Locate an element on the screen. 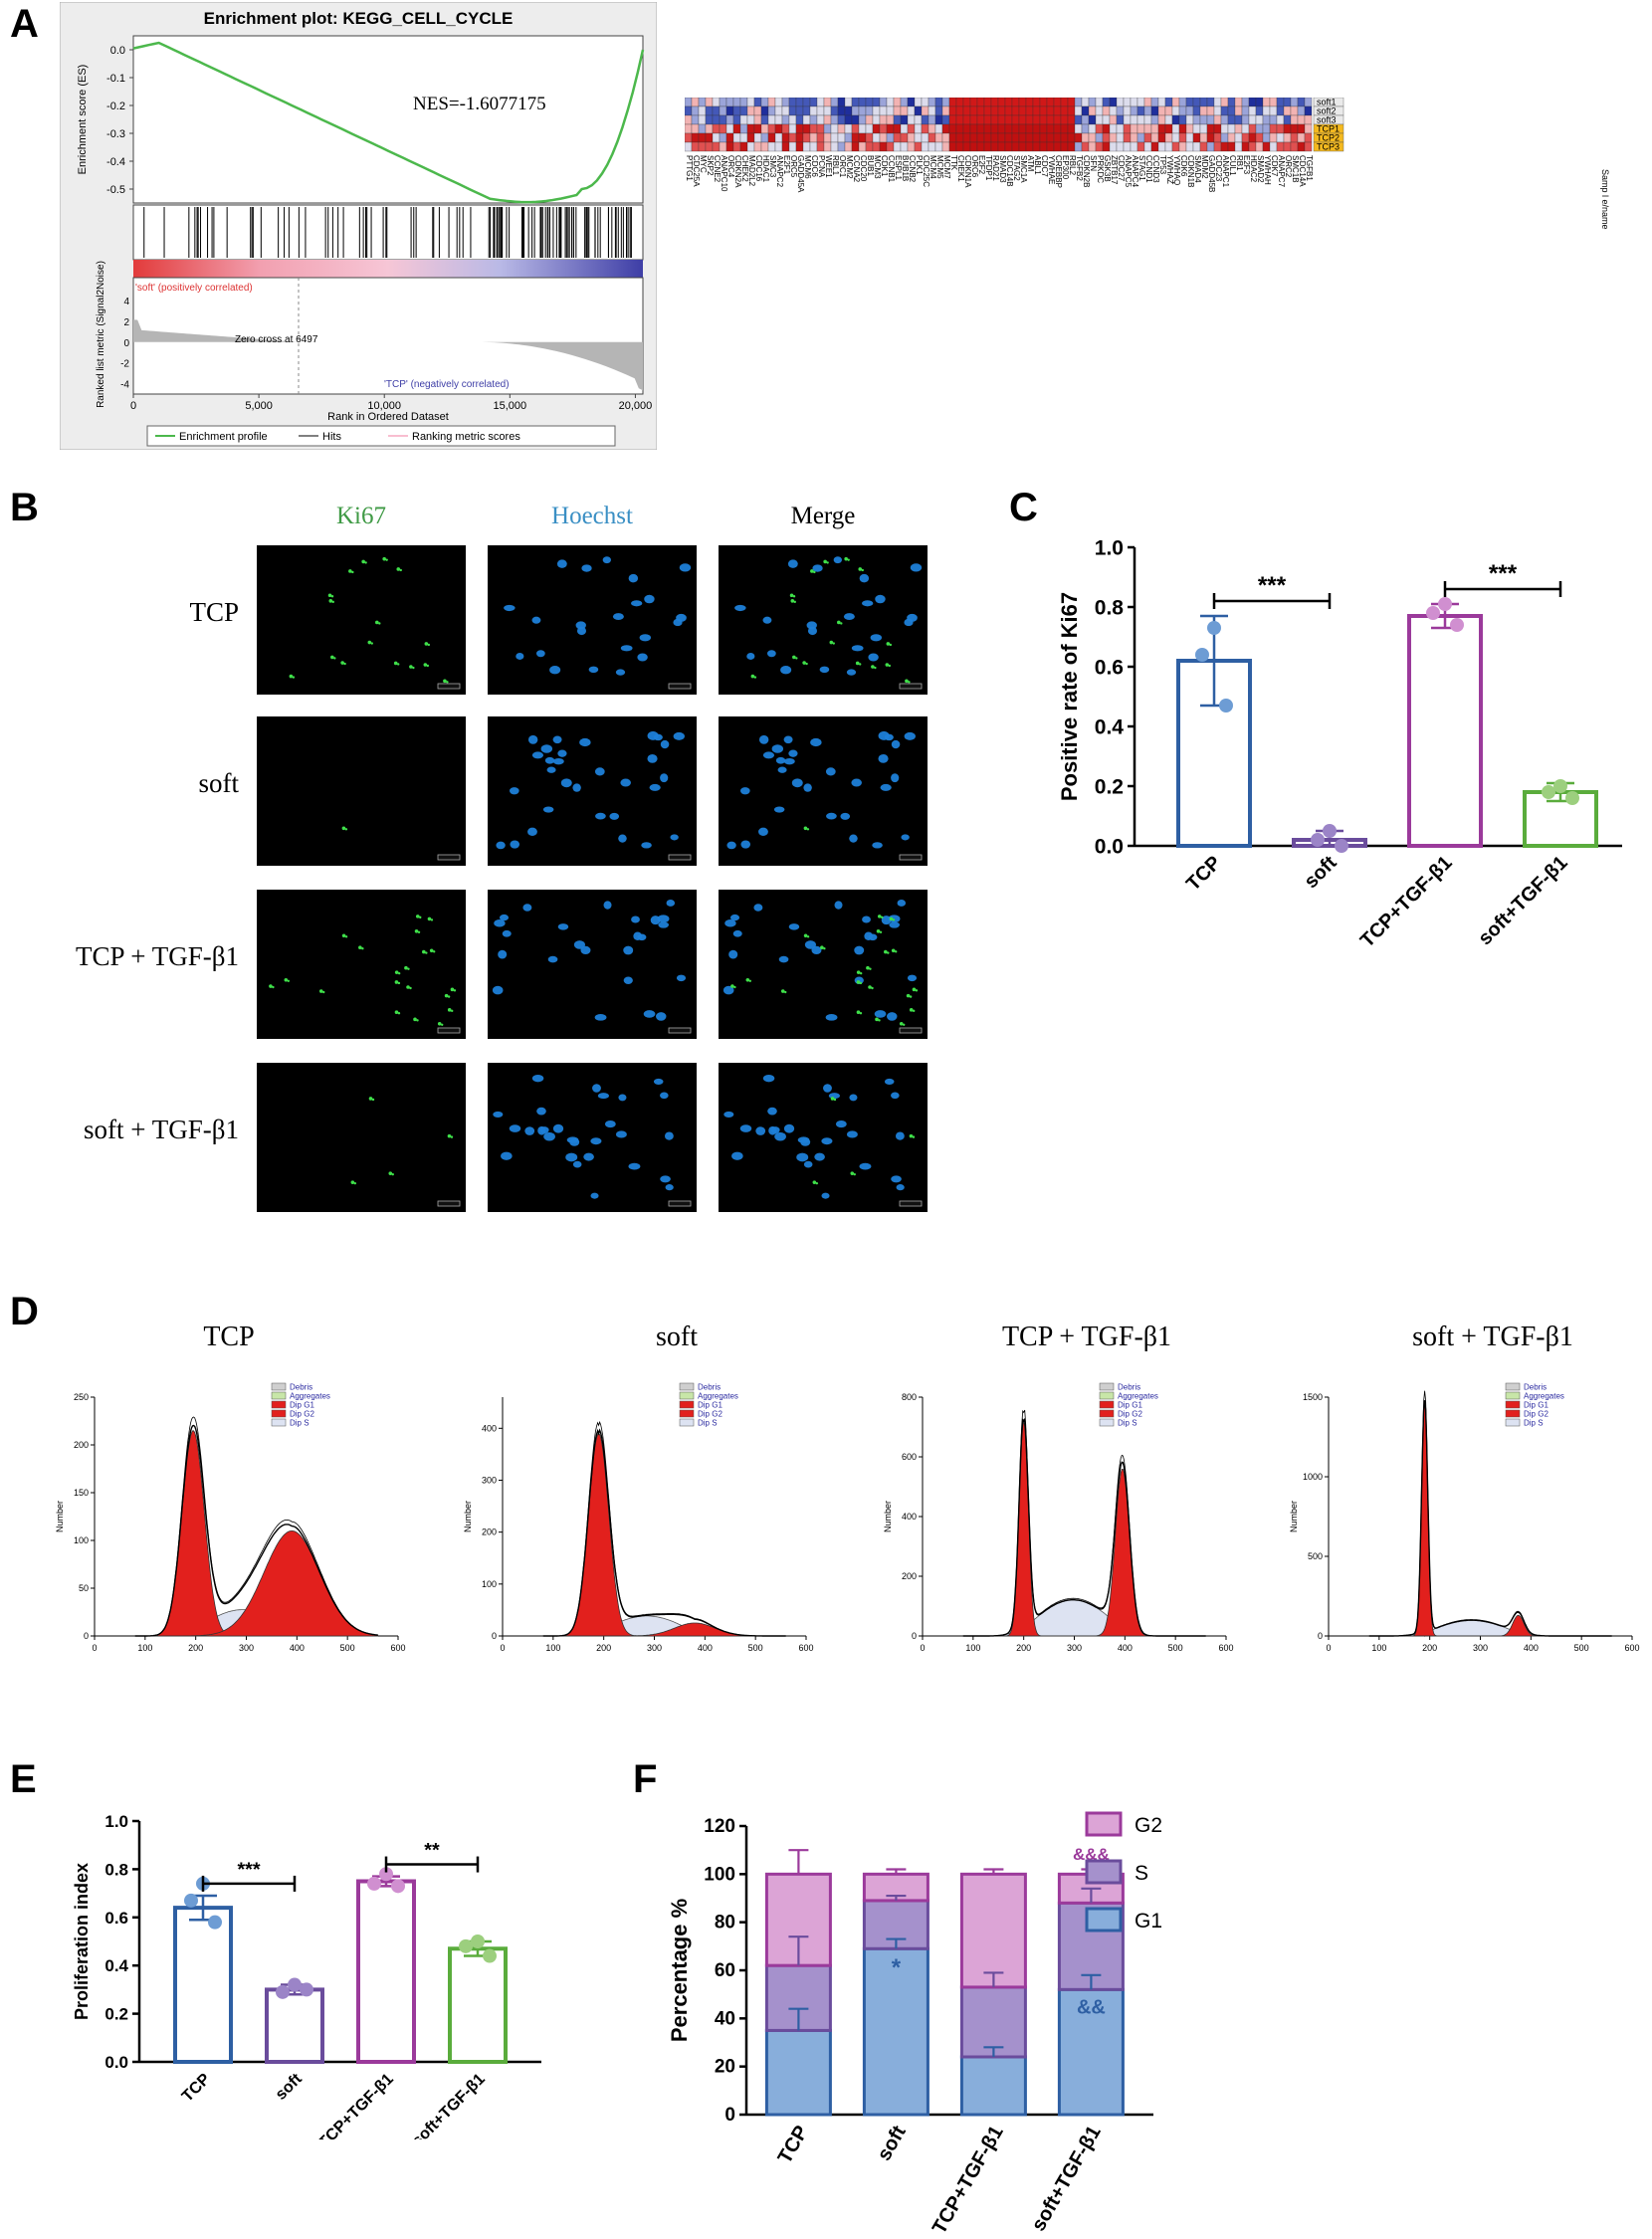 Image resolution: width=1652 pixels, height=2239 pixels. heatmap-sample-label: TCP2 is located at coordinates (1328, 138).